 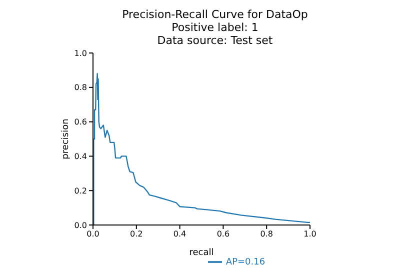 What do you see at coordinates (223, 234) in the screenshot?
I see `x-tick-label: 0.6` at bounding box center [223, 234].